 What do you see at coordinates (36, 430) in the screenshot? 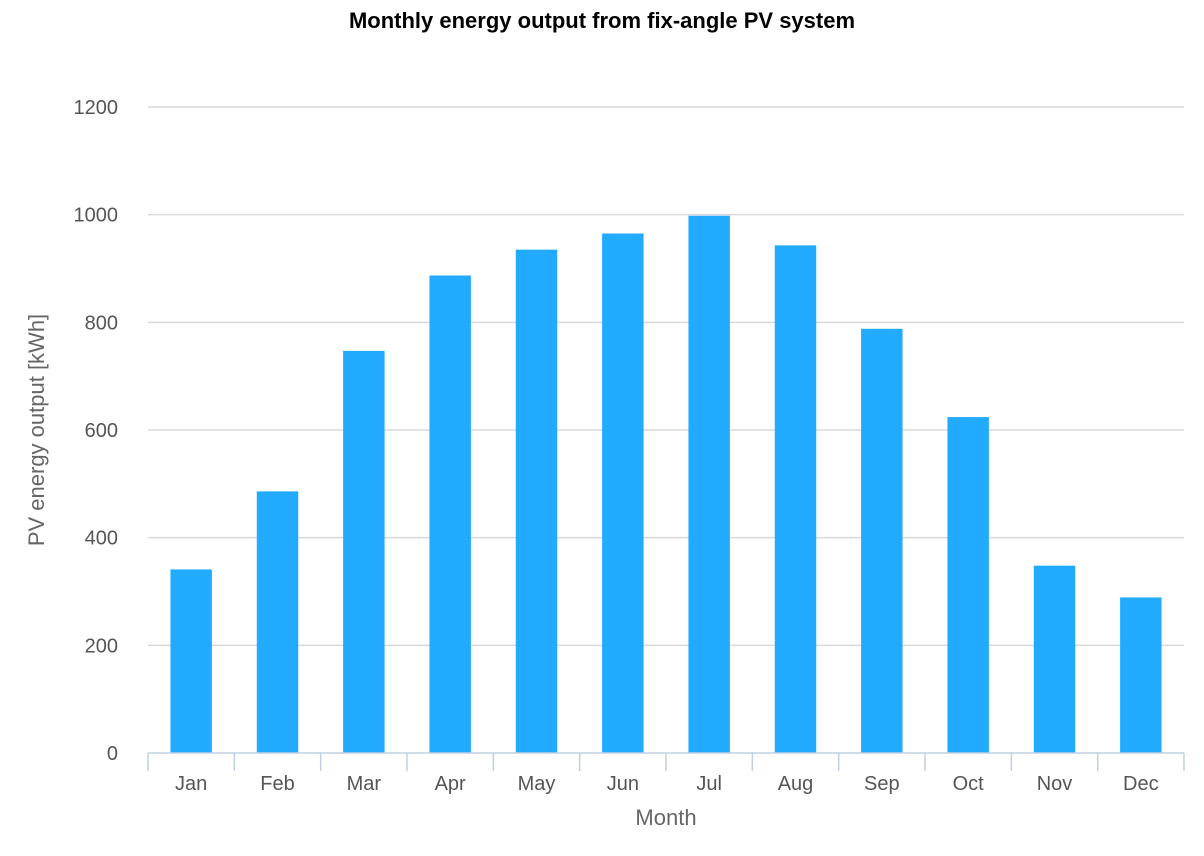
I see `y-axis-label: PV energy output [kWh]` at bounding box center [36, 430].